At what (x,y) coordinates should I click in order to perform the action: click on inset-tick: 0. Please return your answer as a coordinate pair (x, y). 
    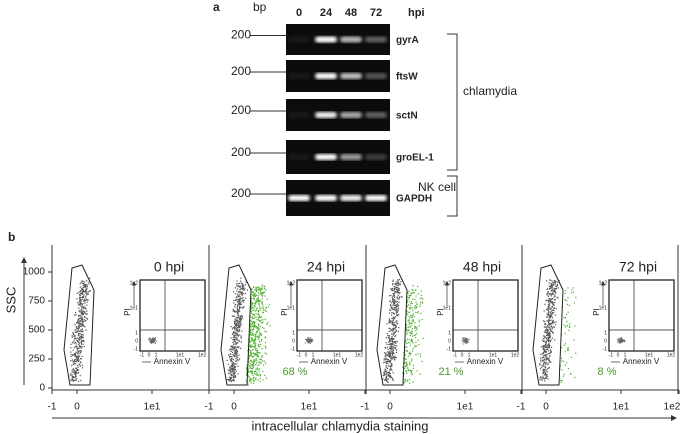
    Looking at the image, I should click on (605, 341).